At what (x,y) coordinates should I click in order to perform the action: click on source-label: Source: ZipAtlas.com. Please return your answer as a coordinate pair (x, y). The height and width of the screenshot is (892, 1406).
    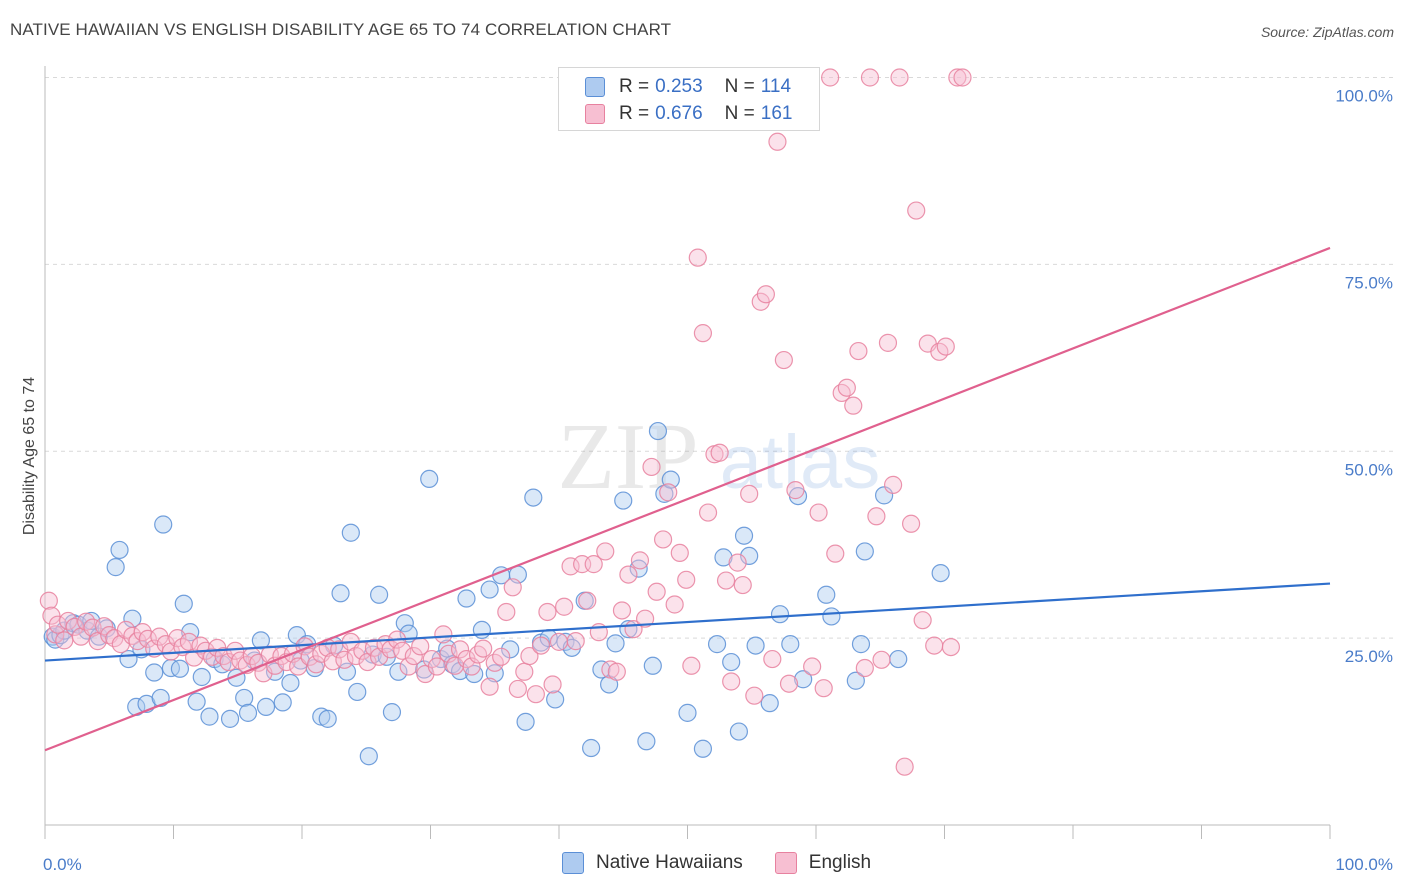
    Looking at the image, I should click on (1327, 32).